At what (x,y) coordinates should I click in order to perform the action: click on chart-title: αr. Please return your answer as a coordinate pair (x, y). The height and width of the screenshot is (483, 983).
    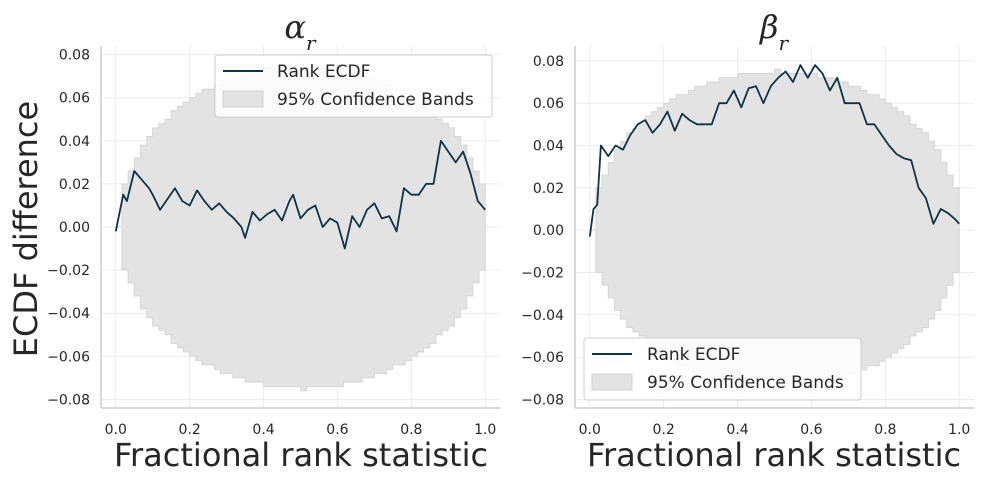
    Looking at the image, I should click on (300, 31).